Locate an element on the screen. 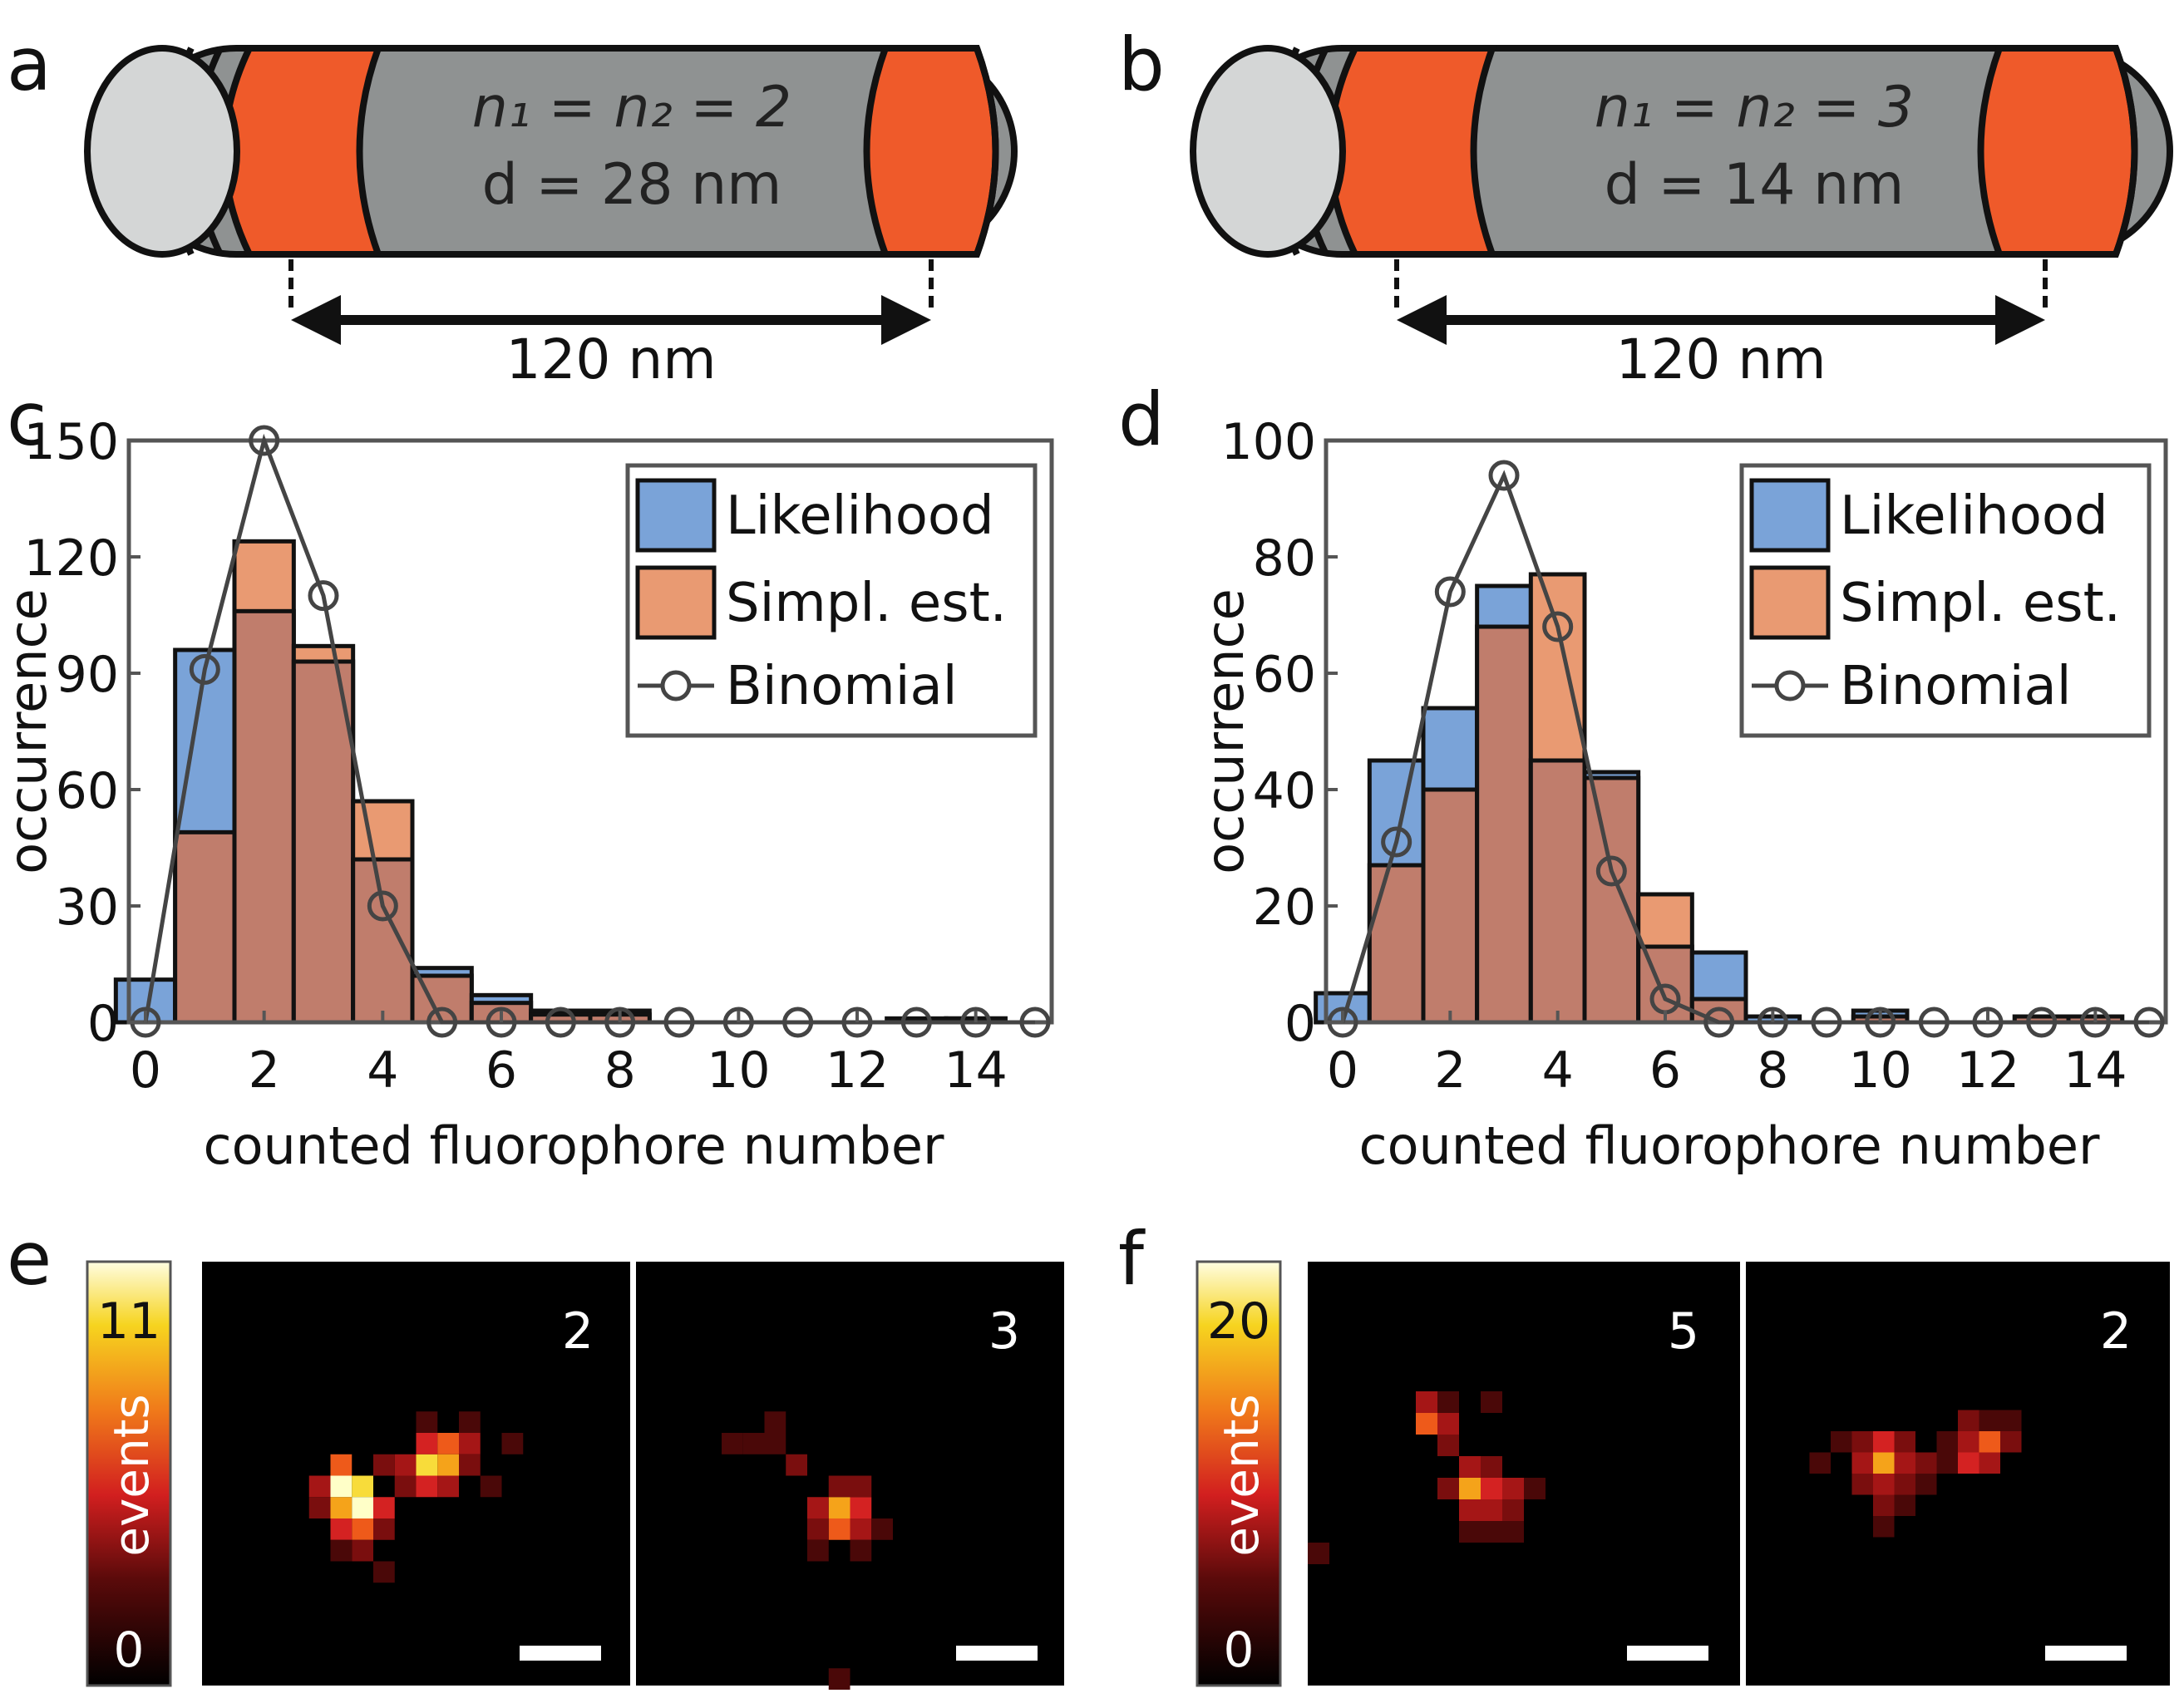  y-tick-label: 0 is located at coordinates (1300, 1024).